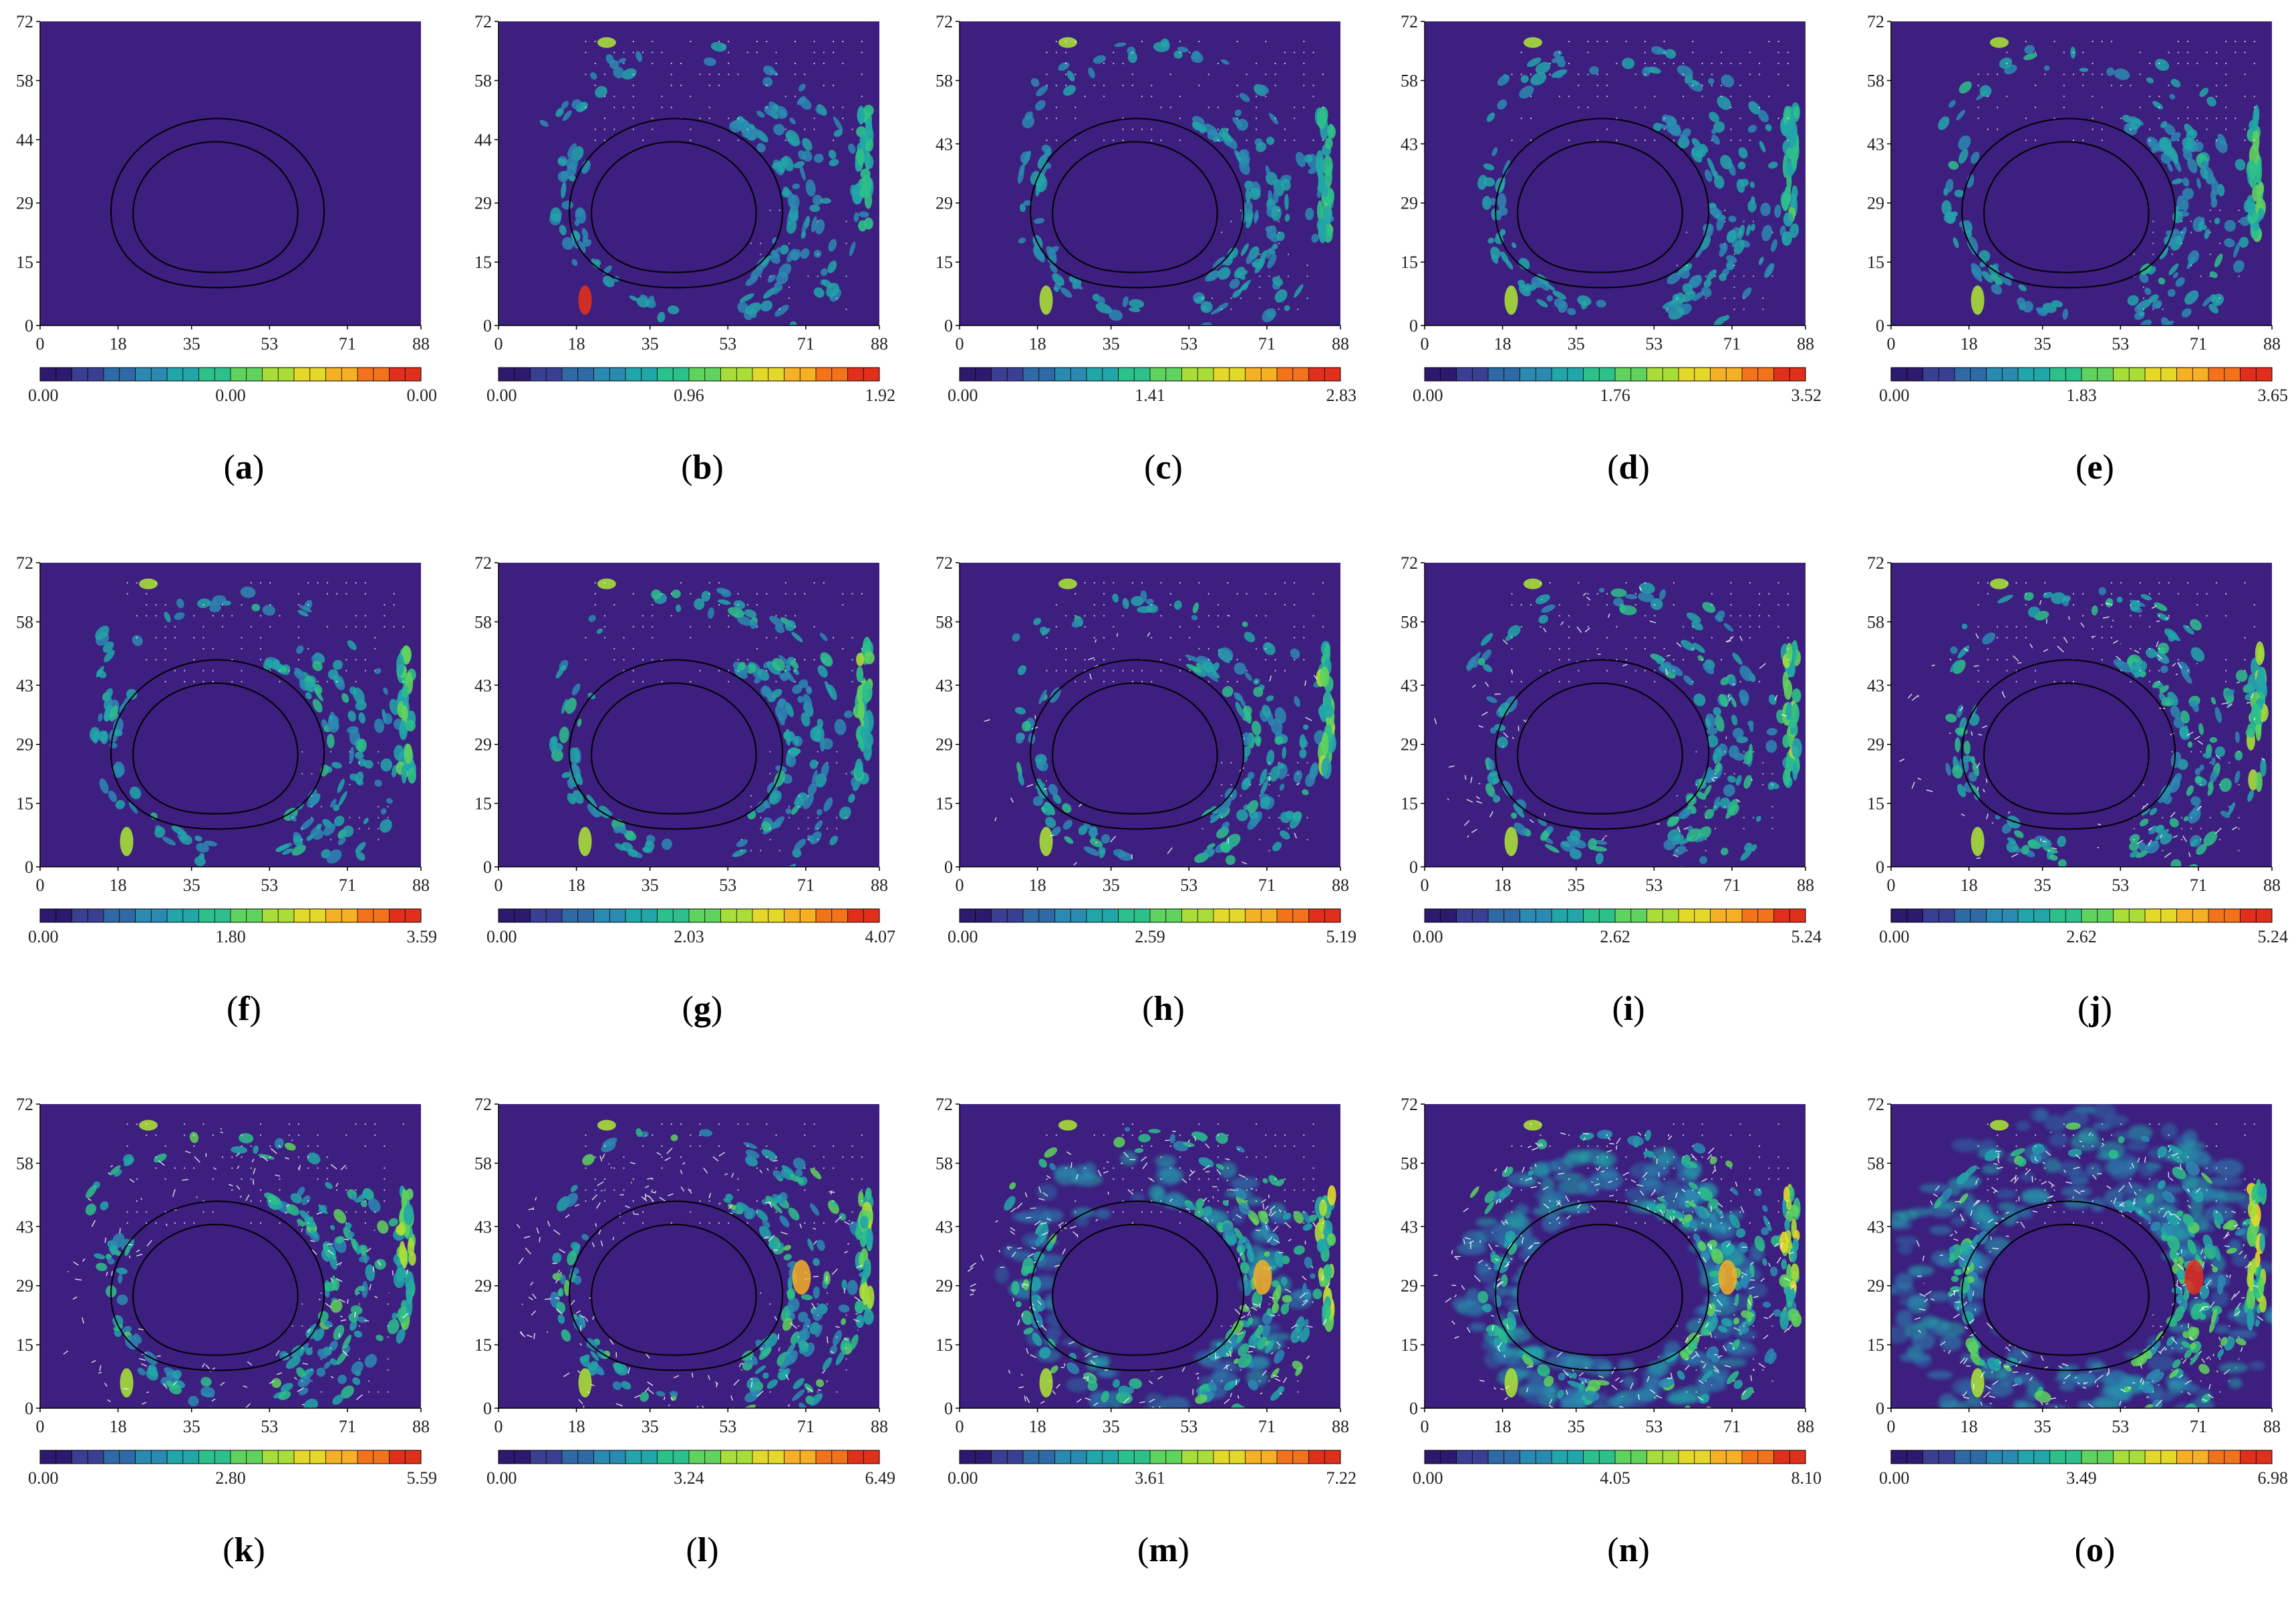 This screenshot has width=2296, height=1604. Describe the element at coordinates (1340, 885) in the screenshot. I see `x-tick-label: 88` at that location.